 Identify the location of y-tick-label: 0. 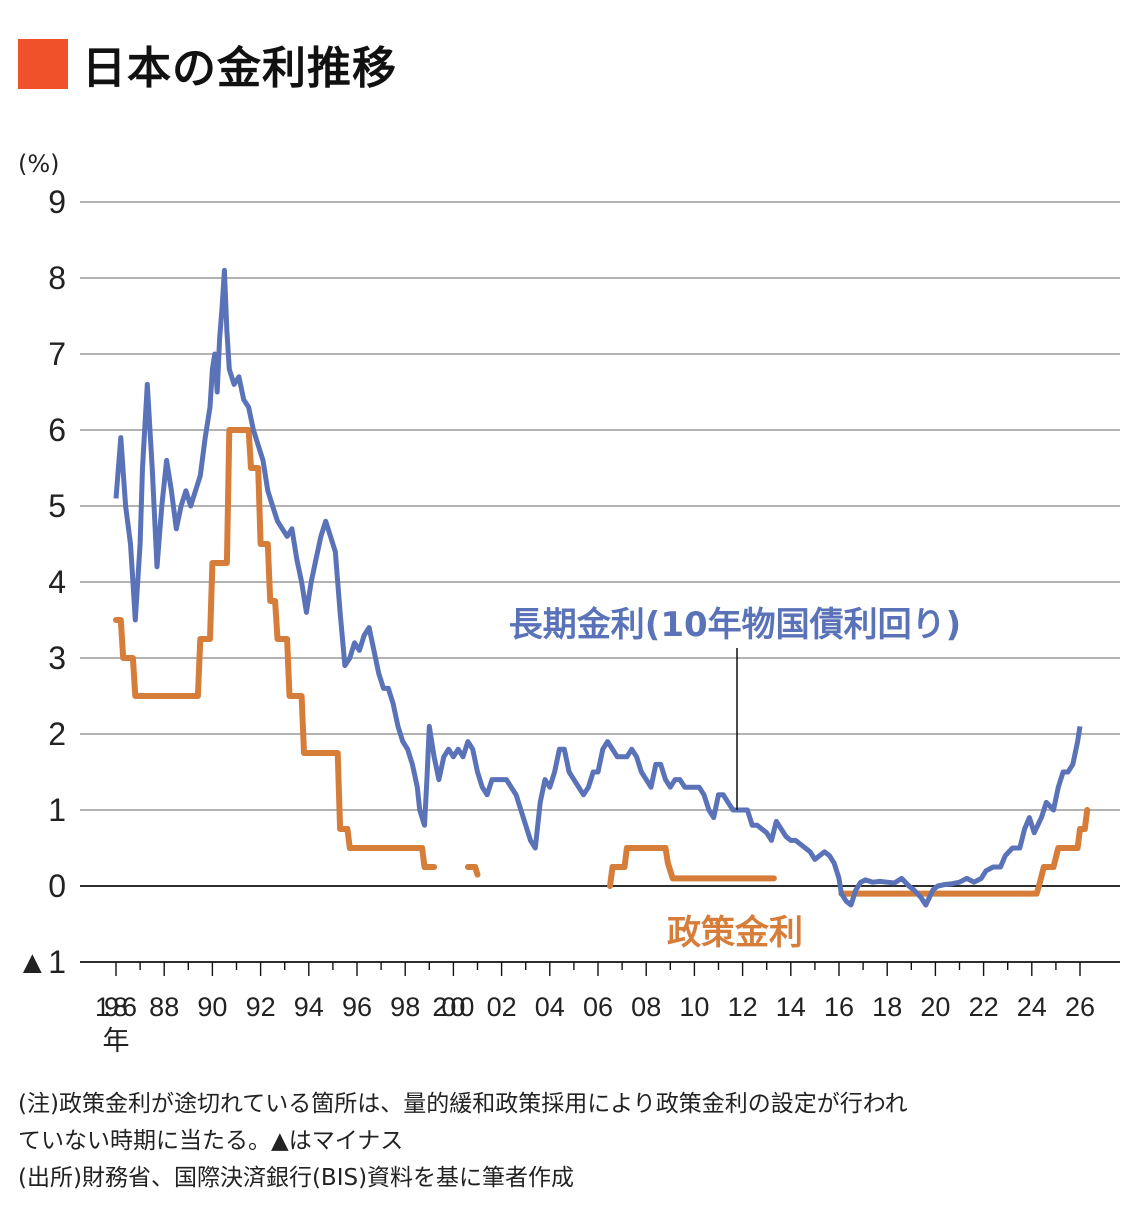
(57, 886).